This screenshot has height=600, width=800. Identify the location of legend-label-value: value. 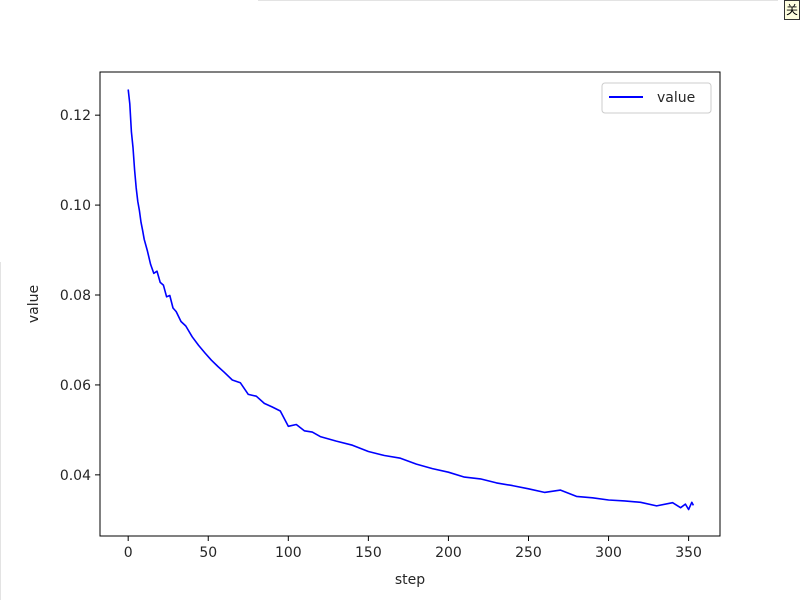
(676, 98).